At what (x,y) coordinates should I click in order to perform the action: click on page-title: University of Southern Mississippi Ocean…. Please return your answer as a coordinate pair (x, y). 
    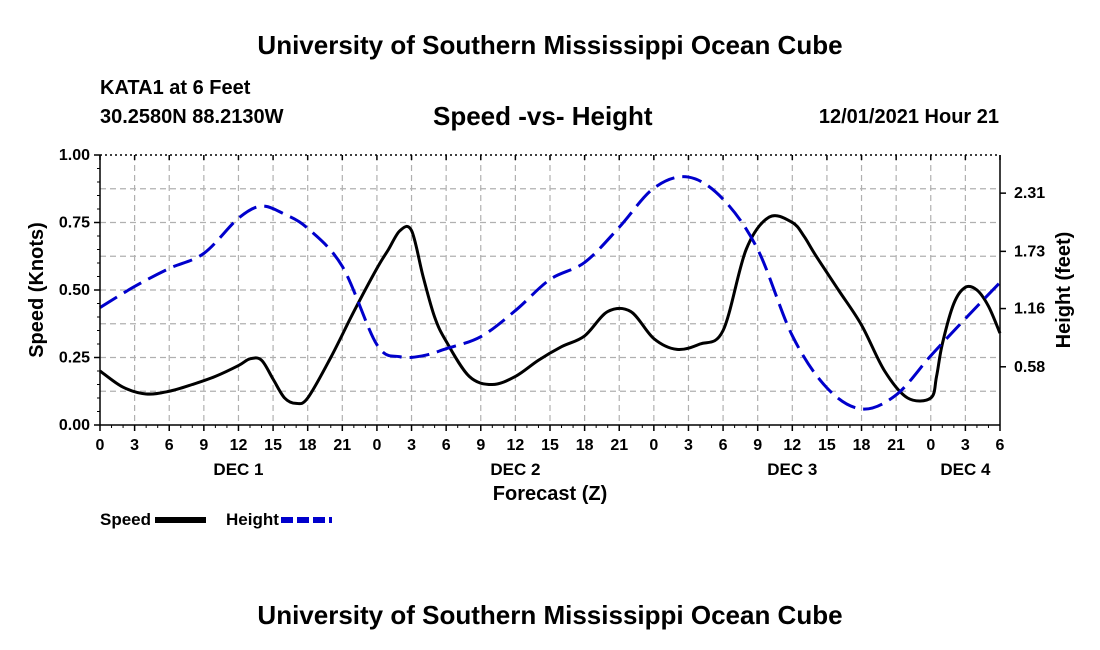
    Looking at the image, I should click on (550, 45).